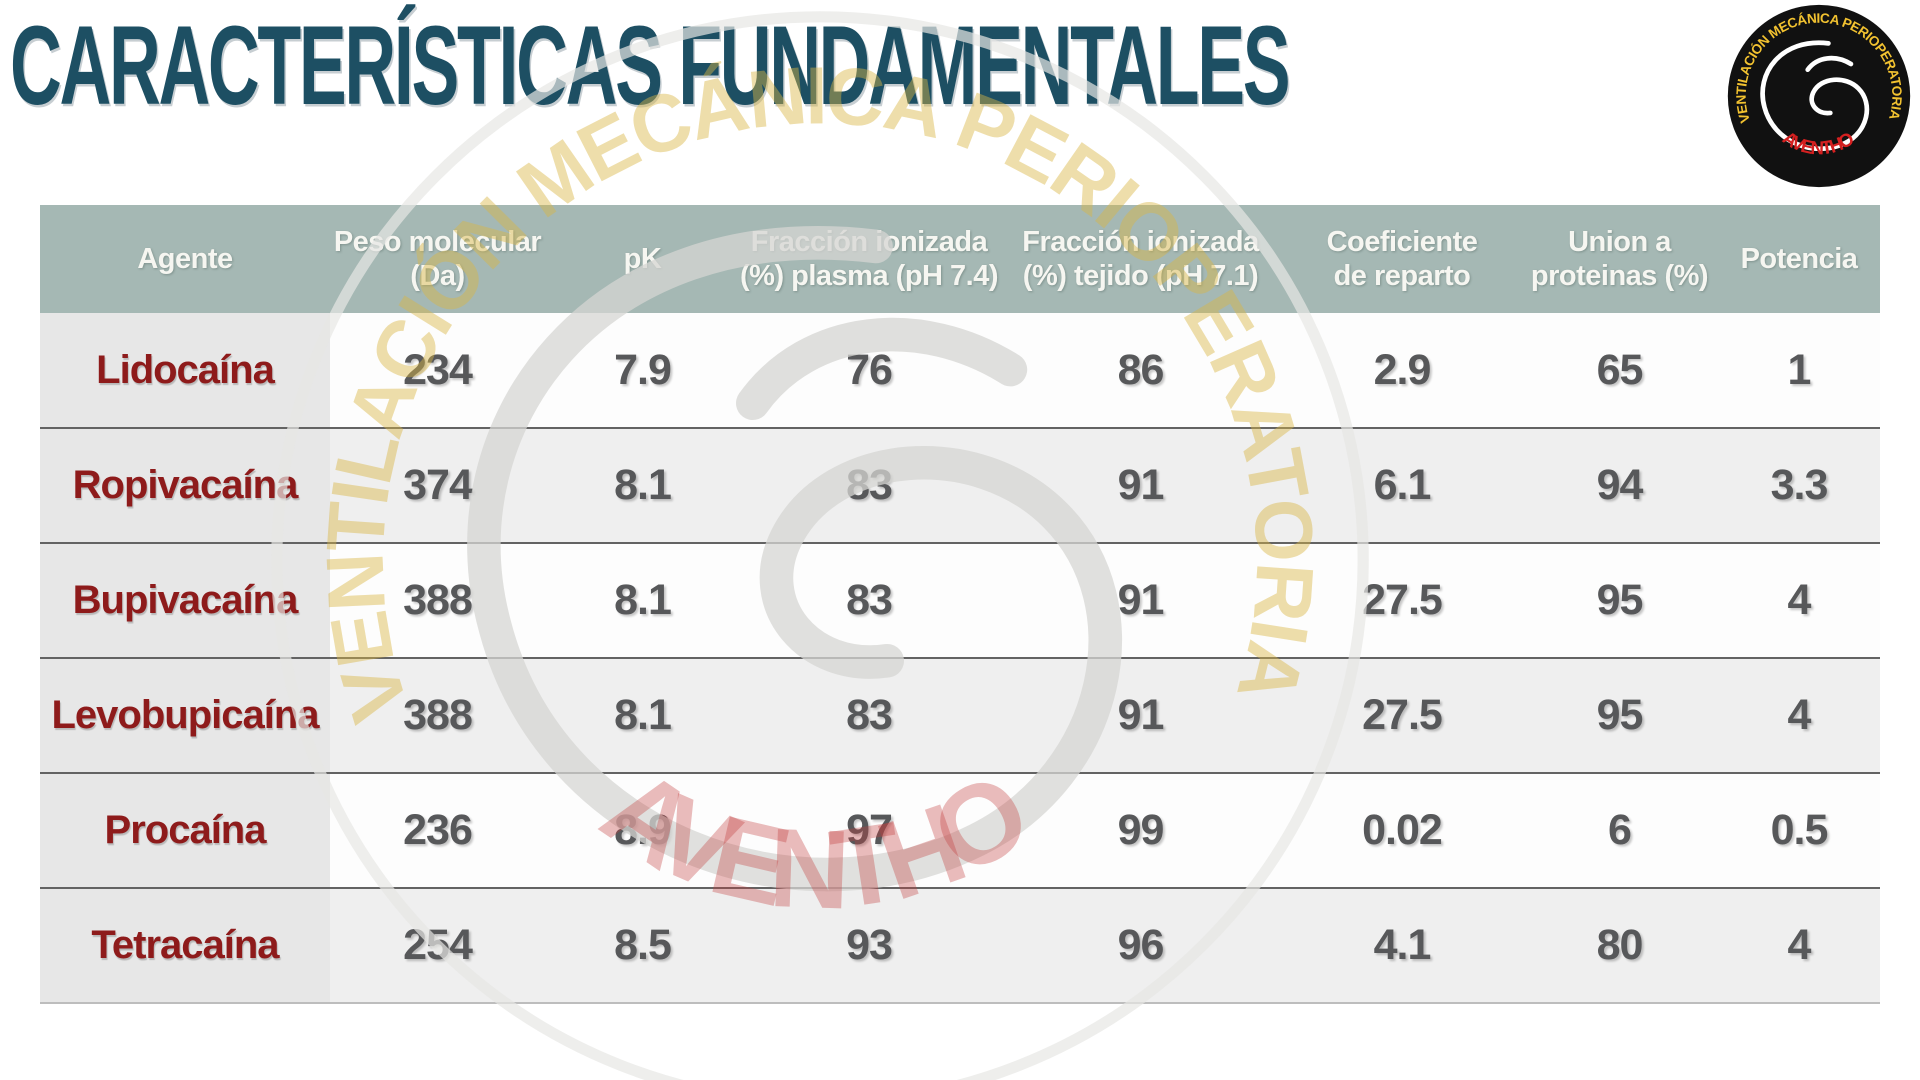  Describe the element at coordinates (1619, 945) in the screenshot. I see `cell: 80` at that location.